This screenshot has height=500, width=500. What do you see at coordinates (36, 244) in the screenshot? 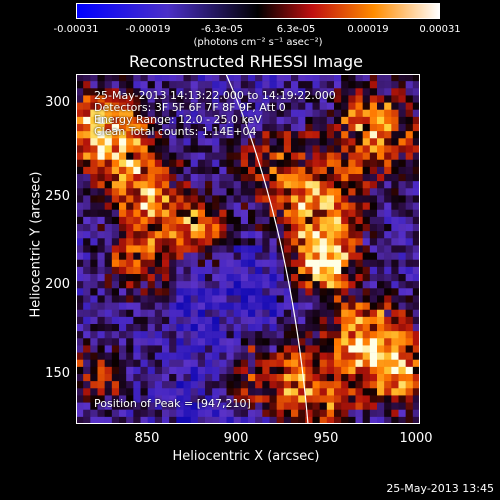
I see `y-axis-label: Heliocentric Y (arcsec)` at bounding box center [36, 244].